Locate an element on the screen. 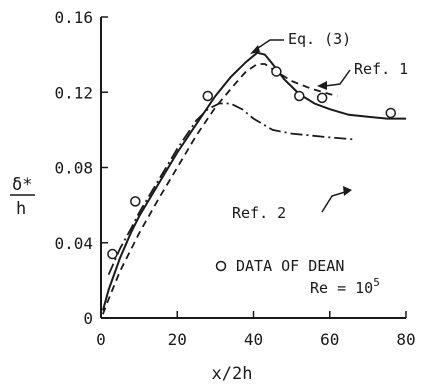  x-axis-label: x/2h is located at coordinates (232, 374).